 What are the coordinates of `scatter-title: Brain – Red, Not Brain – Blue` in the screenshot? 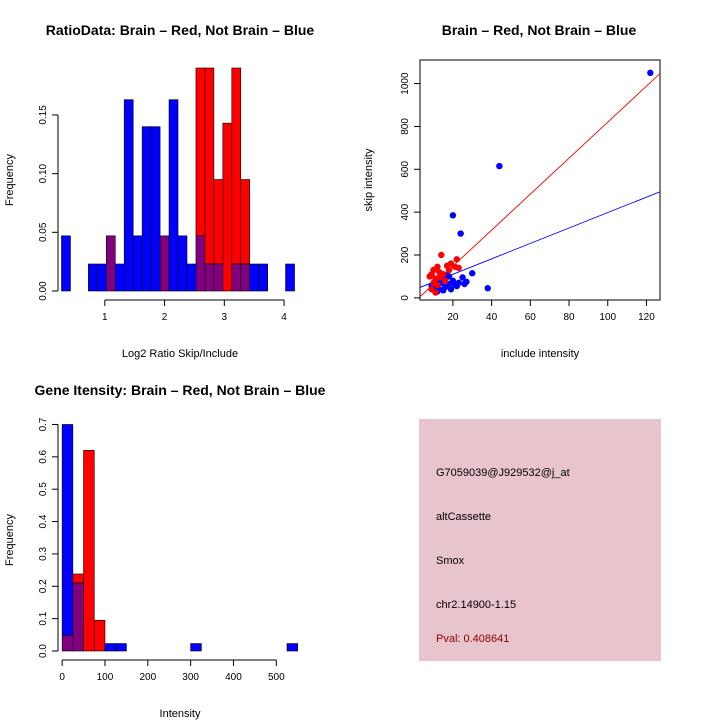 It's located at (539, 30).